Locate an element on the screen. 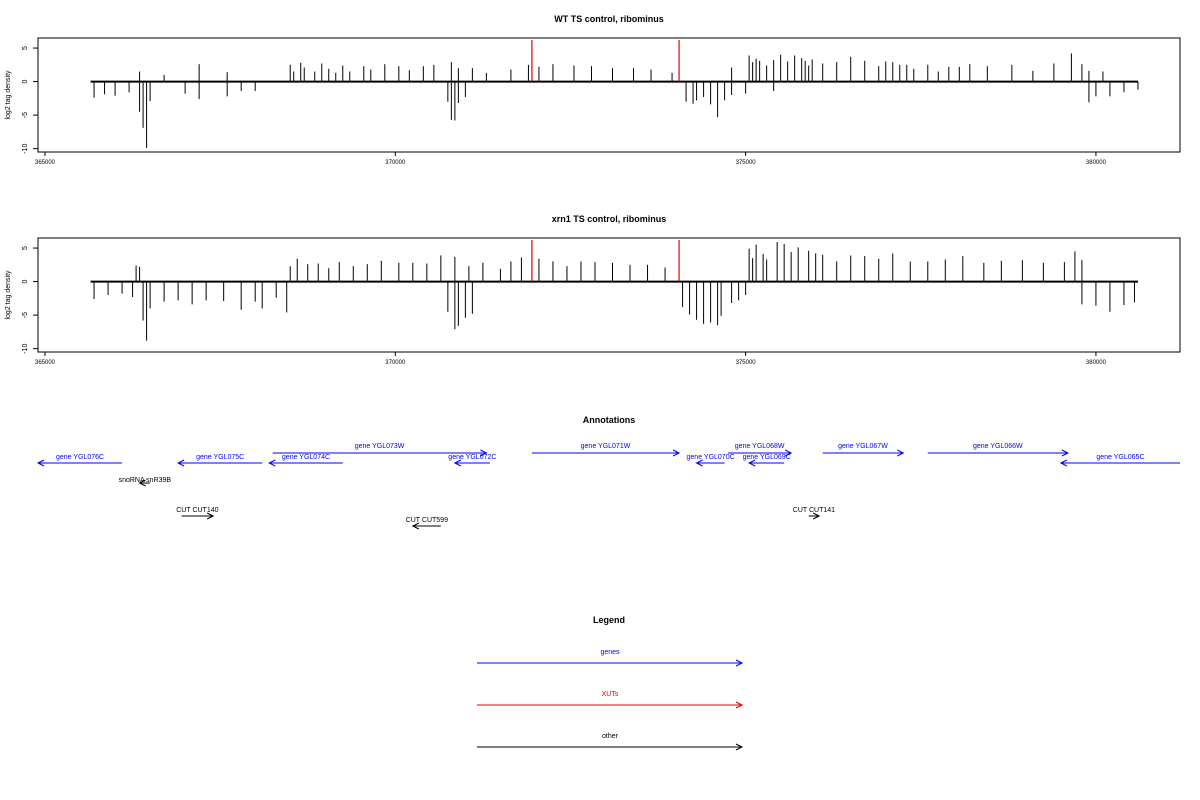 Image resolution: width=1200 pixels, height=800 pixels. annotations-title: Annotations is located at coordinates (609, 420).